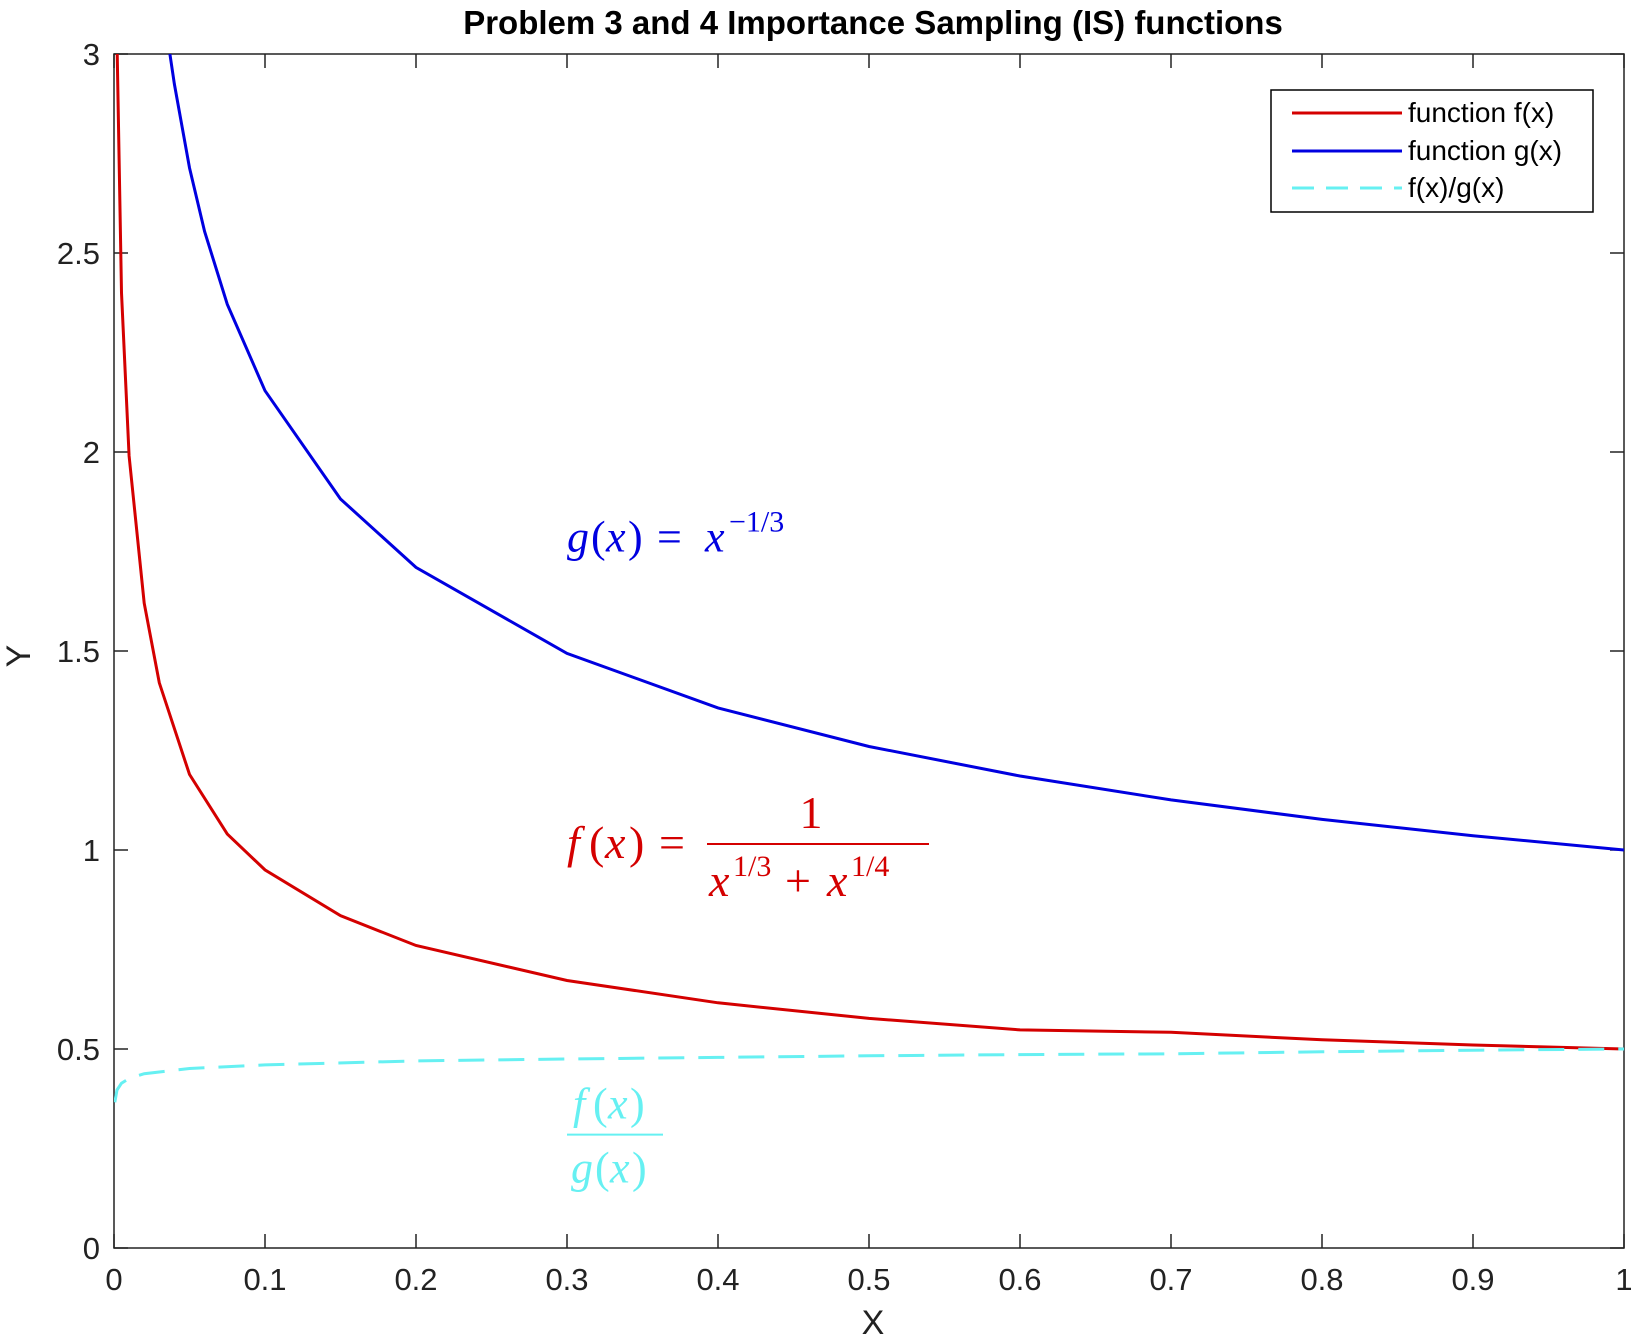 The height and width of the screenshot is (1340, 1631). Describe the element at coordinates (91, 54) in the screenshot. I see `y-tick-label: 3` at that location.